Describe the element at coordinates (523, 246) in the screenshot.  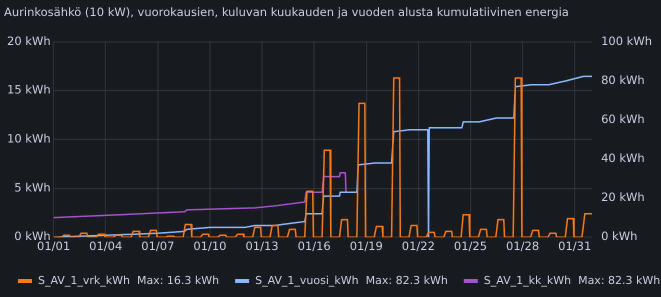
I see `x-tick-label: 01/28` at that location.